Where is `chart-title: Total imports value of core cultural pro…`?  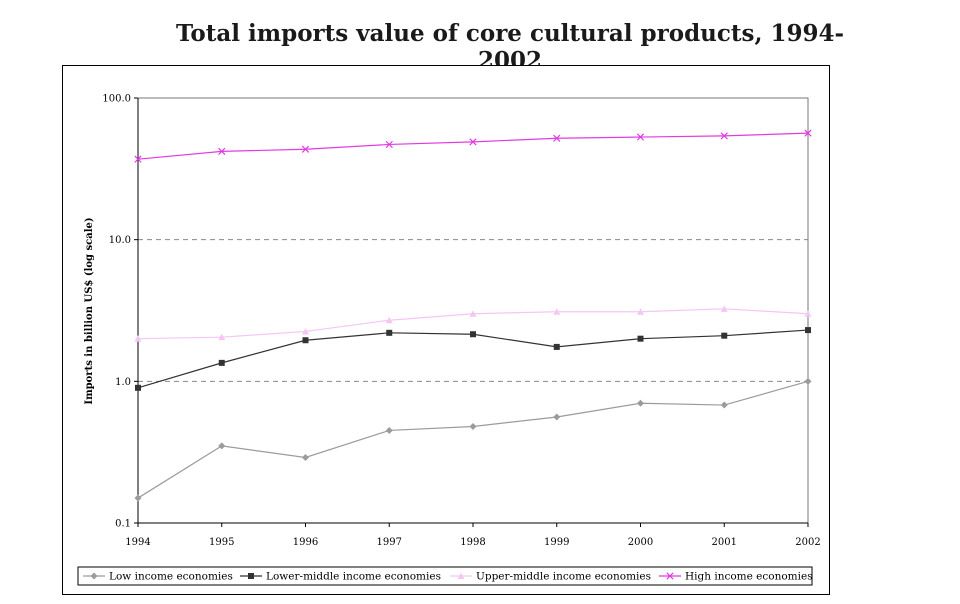
chart-title: Total imports value of core cultural pro… is located at coordinates (510, 47).